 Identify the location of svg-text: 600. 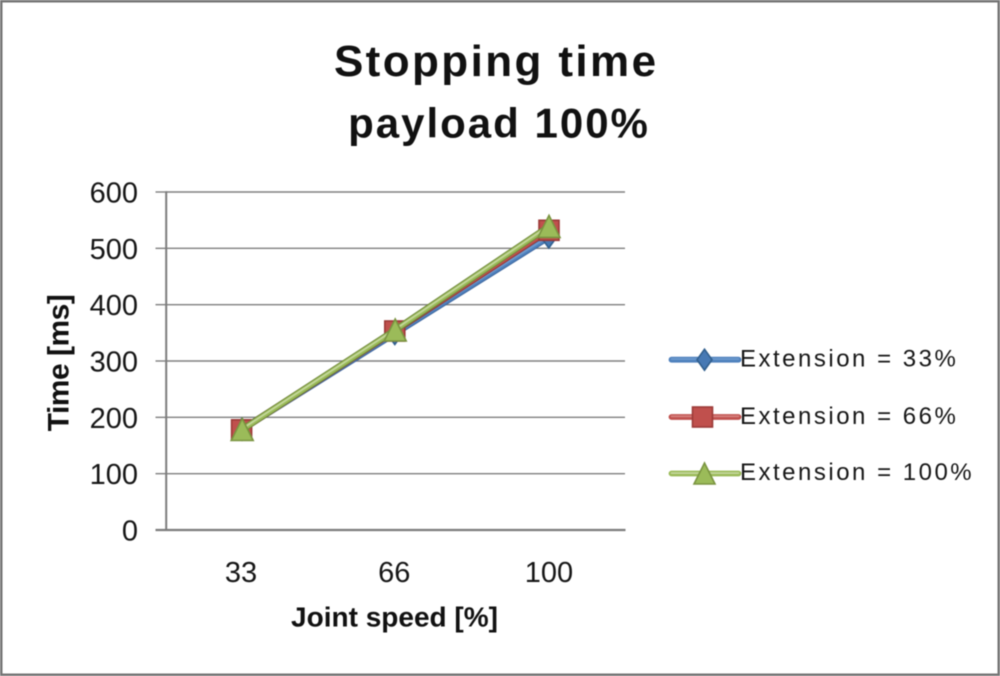
(114, 194).